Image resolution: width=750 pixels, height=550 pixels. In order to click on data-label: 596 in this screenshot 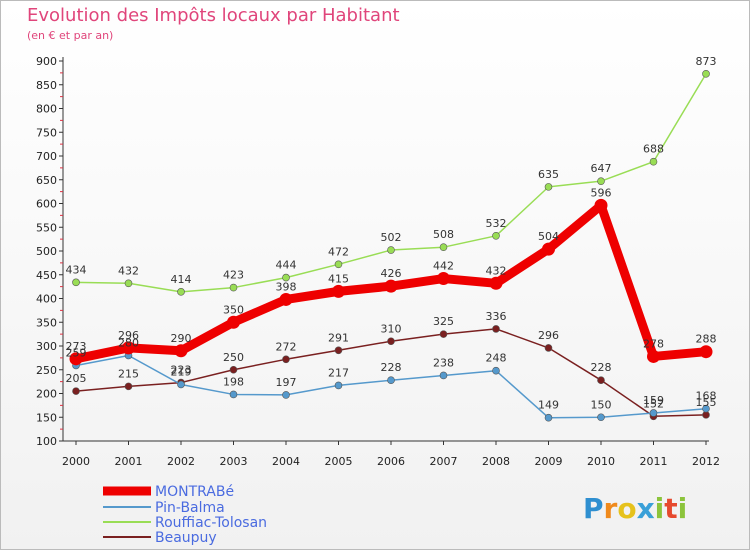, I will do `click(601, 192)`.